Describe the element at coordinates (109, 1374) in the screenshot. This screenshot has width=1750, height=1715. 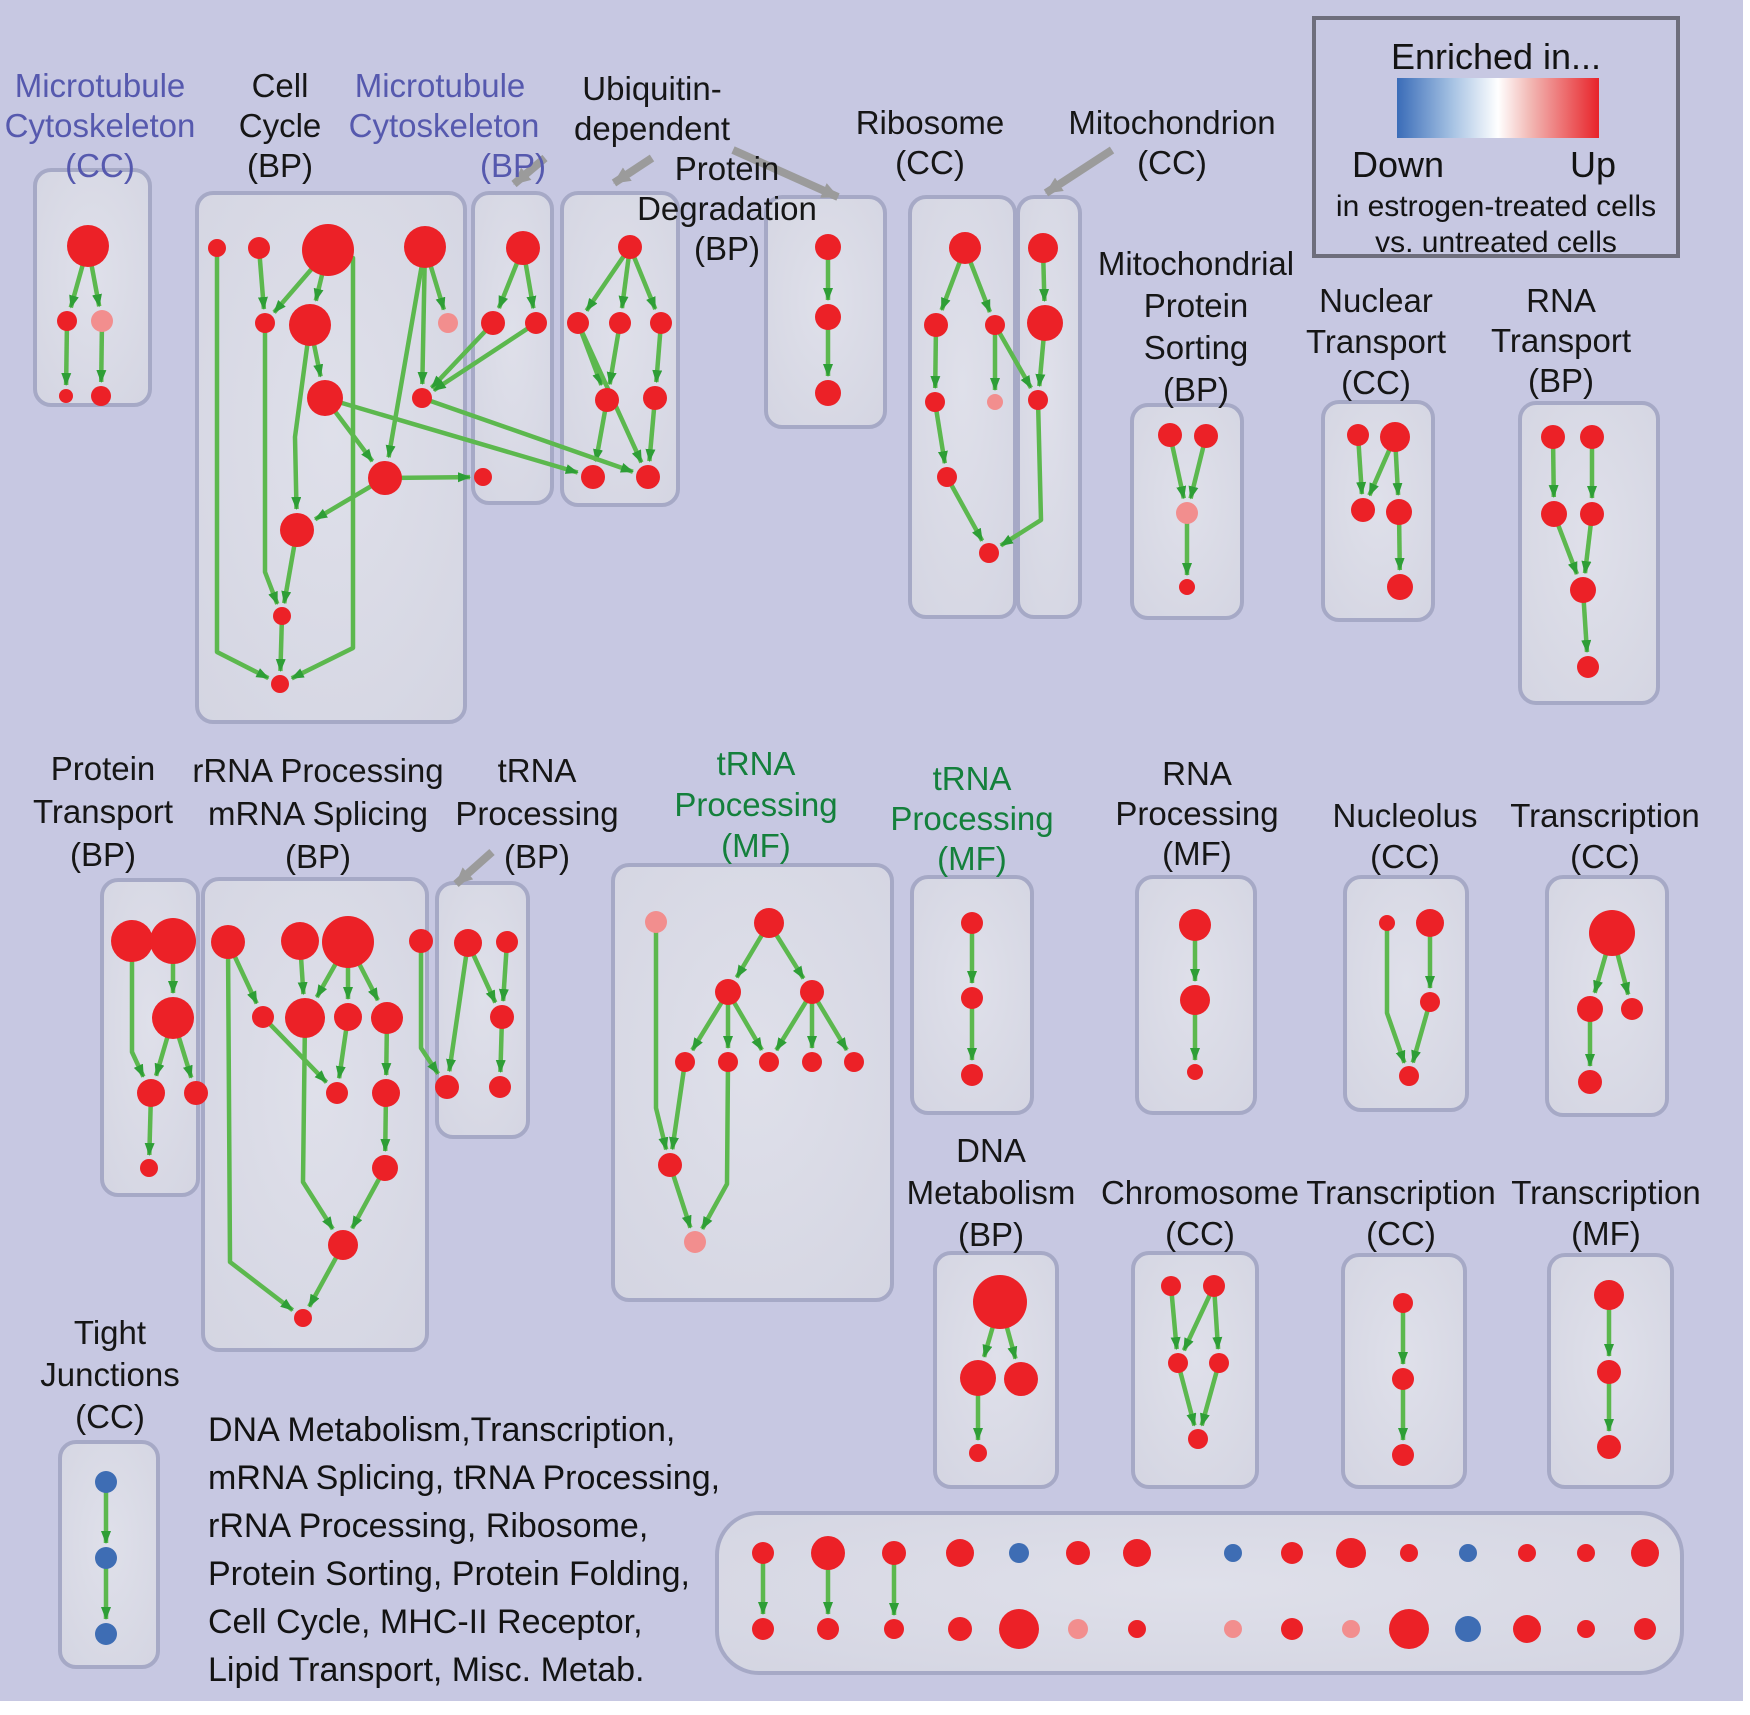
I see `tight-junctions-cc-label-line: Junctions` at that location.